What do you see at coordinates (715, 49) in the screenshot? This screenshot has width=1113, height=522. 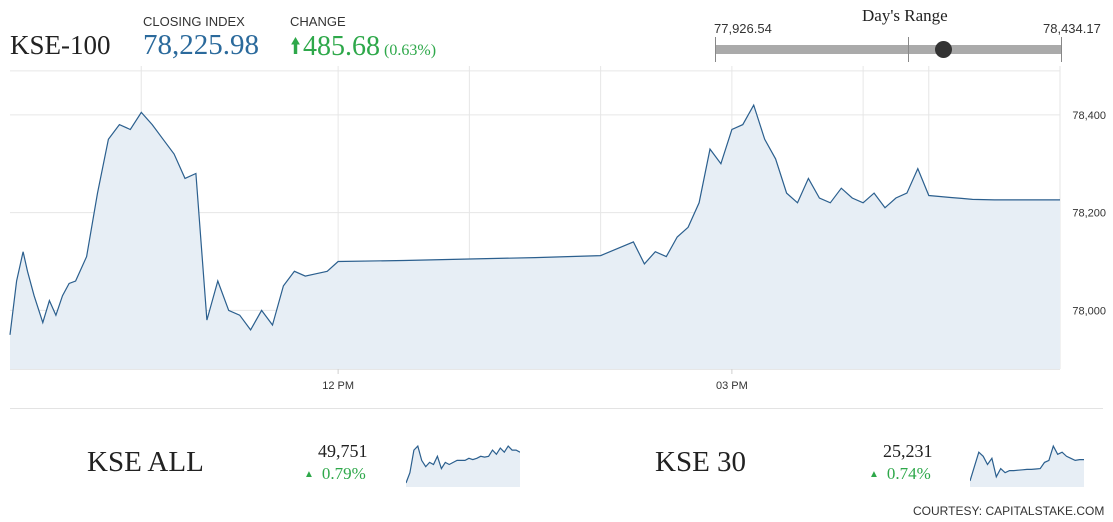 I see `days-range-left-tick` at bounding box center [715, 49].